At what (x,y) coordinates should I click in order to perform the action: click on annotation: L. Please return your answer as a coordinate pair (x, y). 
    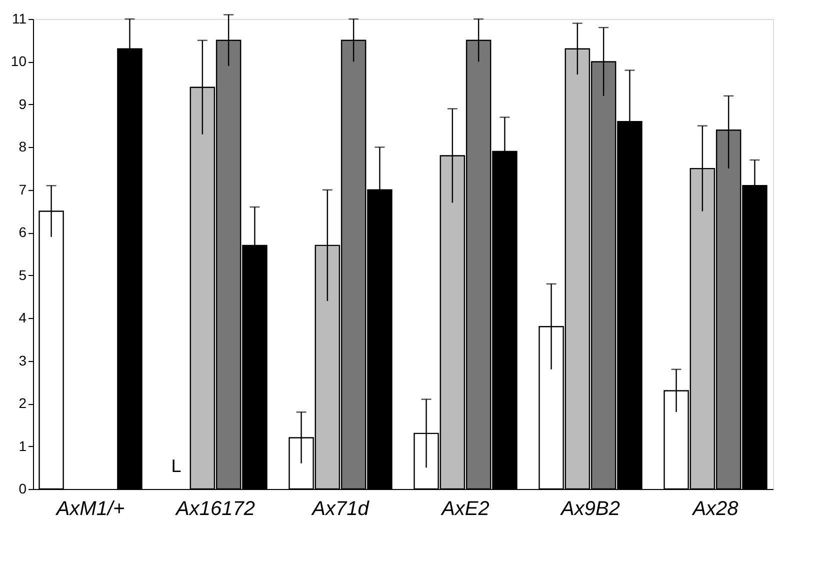
    Looking at the image, I should click on (176, 466).